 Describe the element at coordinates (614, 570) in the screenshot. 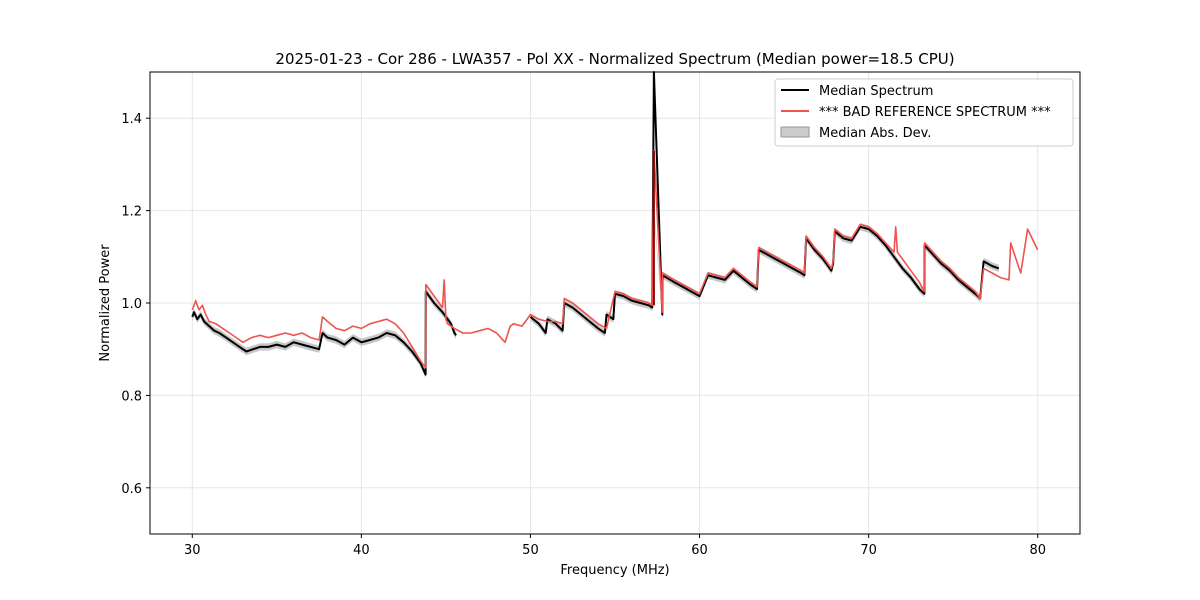

I see `x-axis-label: Frequency (MHz)` at that location.